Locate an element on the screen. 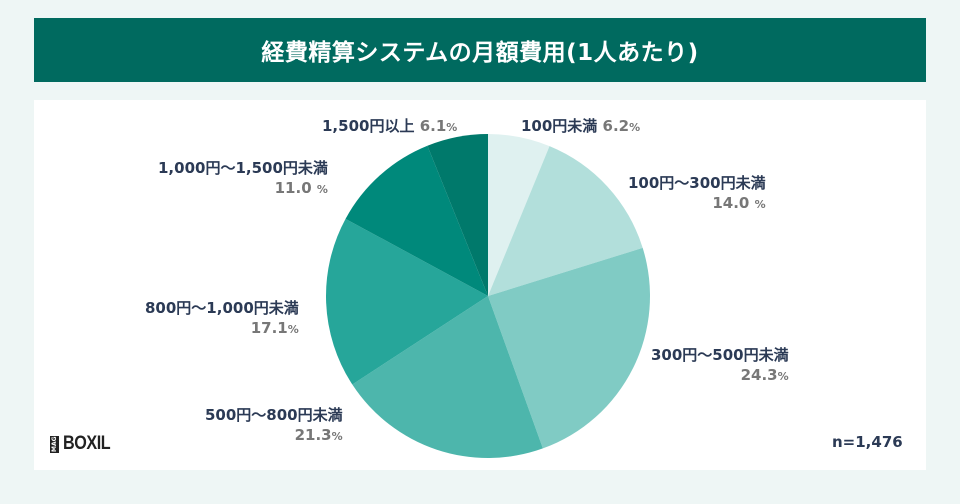 The height and width of the screenshot is (504, 960). sample-size: n=1,476 is located at coordinates (867, 442).